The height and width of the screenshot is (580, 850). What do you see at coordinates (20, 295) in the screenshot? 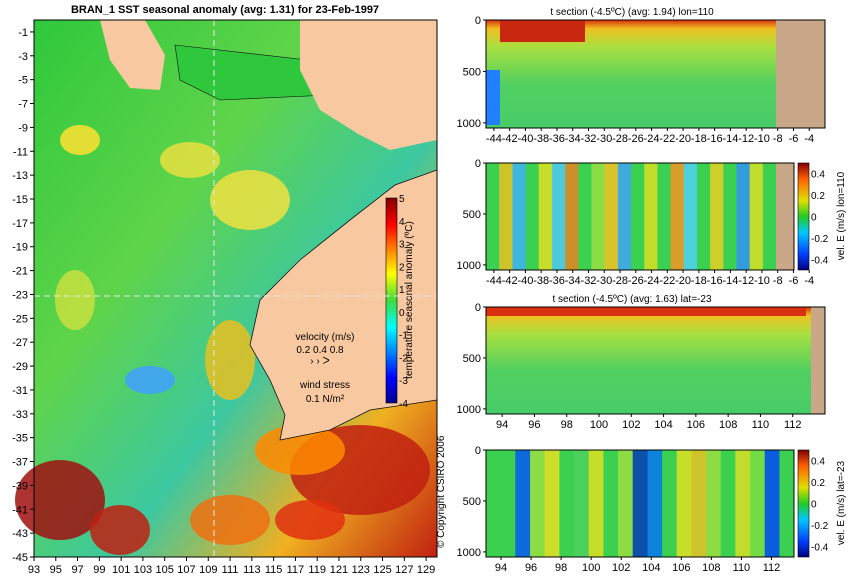
I see `map-y-tick-label: -23` at bounding box center [20, 295].